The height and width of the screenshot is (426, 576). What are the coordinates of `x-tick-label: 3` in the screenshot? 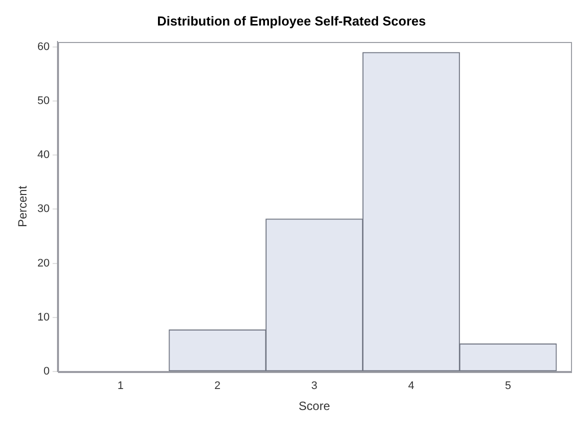 It's located at (314, 386).